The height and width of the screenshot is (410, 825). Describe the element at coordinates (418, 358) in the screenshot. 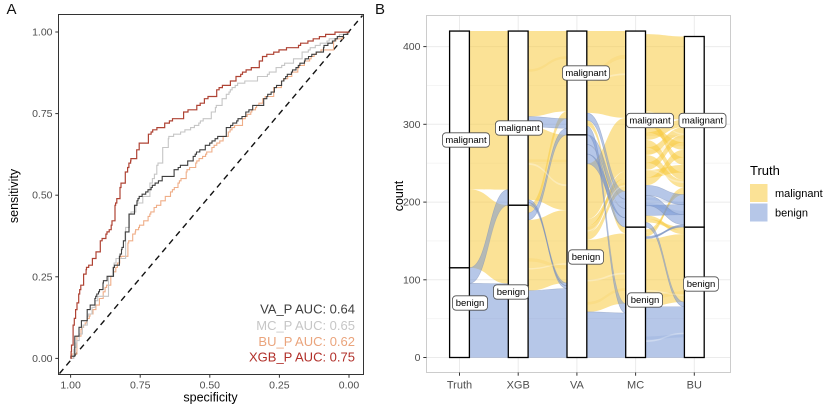

I see `svg-text: 0` at that location.